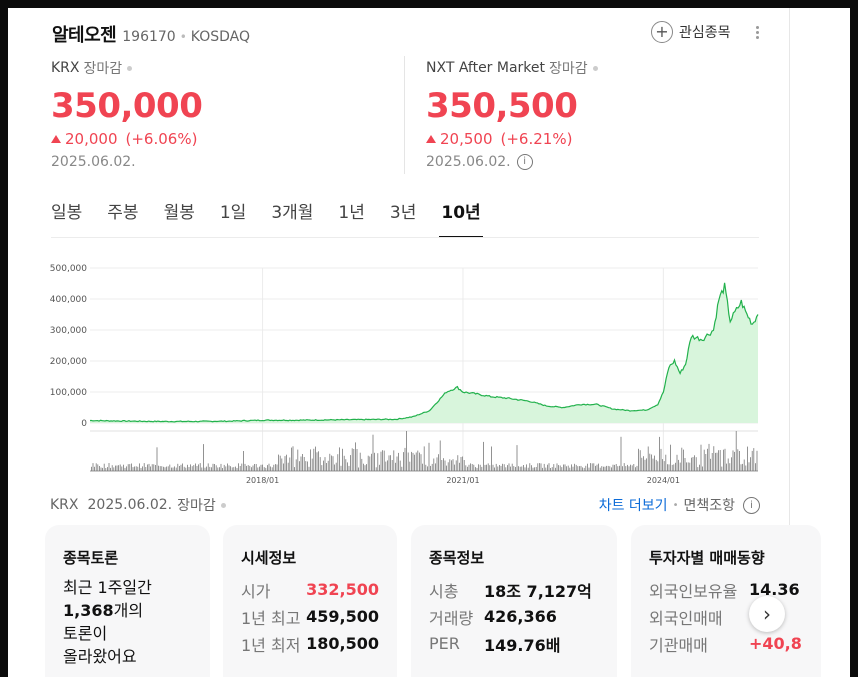 The width and height of the screenshot is (858, 677). I want to click on row-value: 149.76배, so click(522, 645).